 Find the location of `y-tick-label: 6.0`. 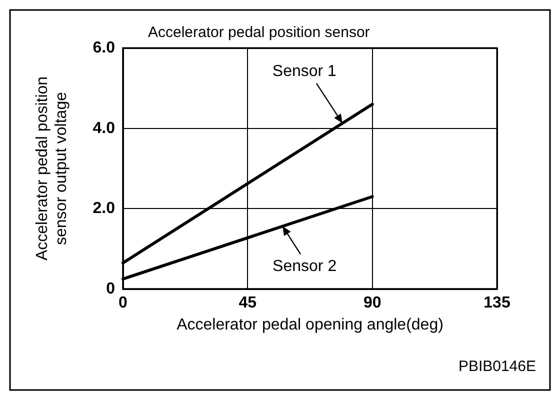

y-tick-label: 6.0 is located at coordinates (104, 48).